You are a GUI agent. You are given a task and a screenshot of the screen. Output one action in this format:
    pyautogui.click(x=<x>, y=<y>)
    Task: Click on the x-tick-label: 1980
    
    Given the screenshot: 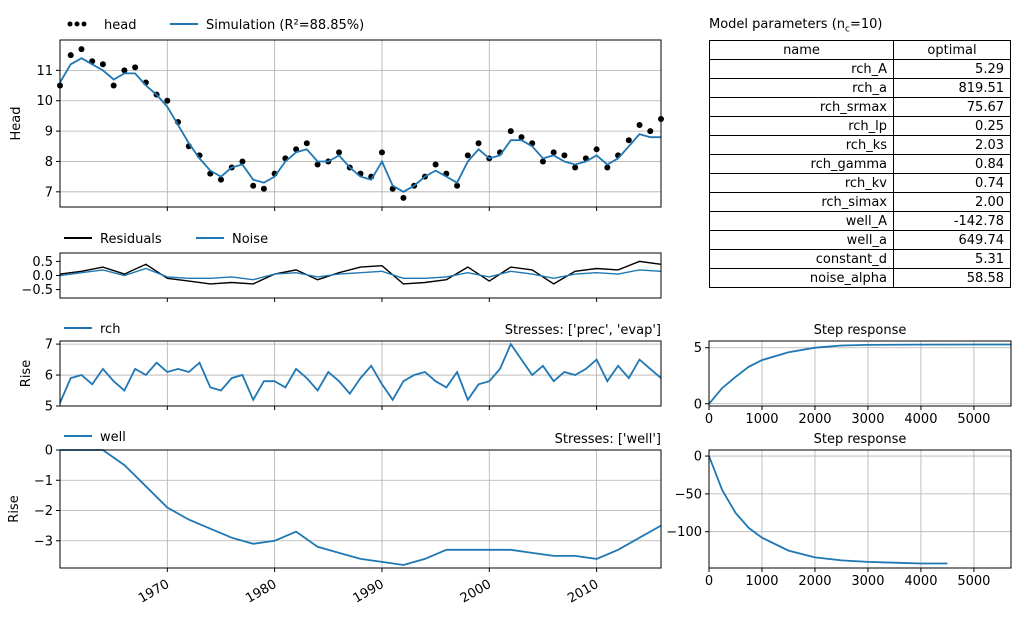 What is the action you would take?
    pyautogui.click(x=261, y=592)
    